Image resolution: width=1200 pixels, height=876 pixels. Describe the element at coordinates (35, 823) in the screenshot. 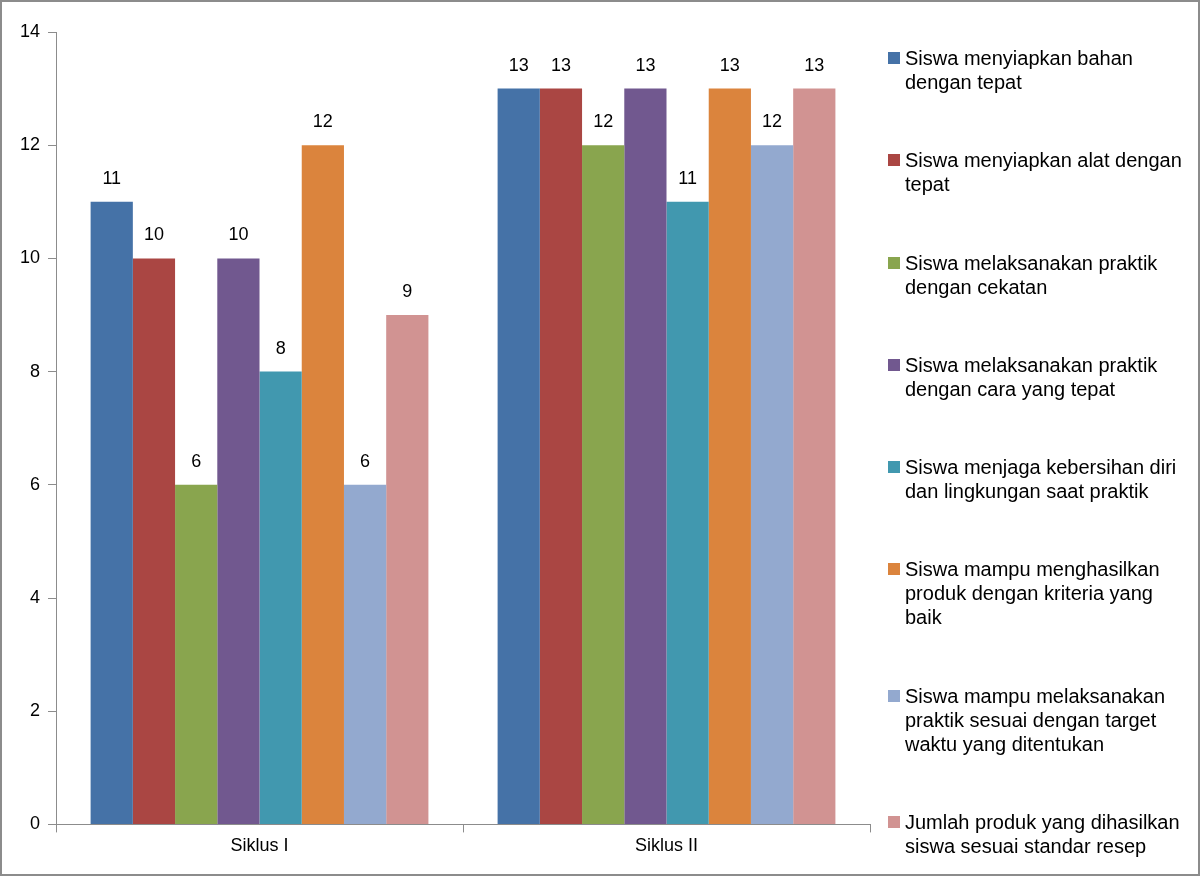

I see `y-tick-label: 0` at that location.